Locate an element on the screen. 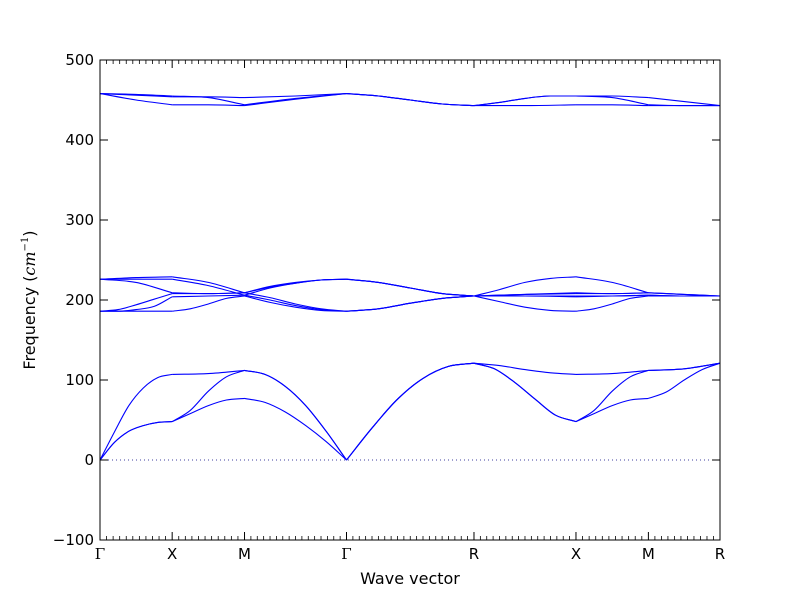  y-tick-label: −100 is located at coordinates (73, 540).